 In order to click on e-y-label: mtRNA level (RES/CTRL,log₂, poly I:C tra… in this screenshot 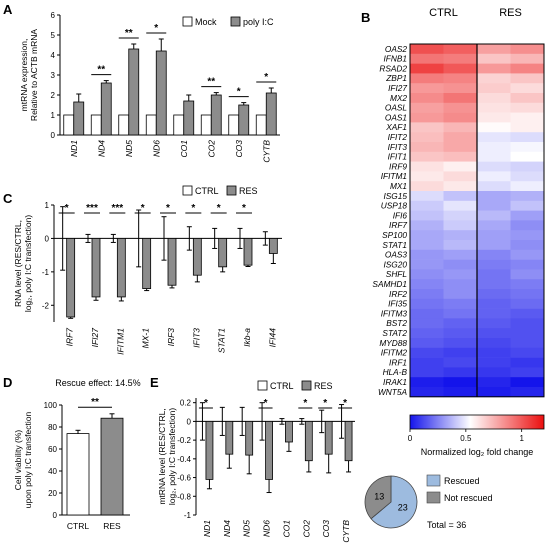, I will do `click(167, 456)`.